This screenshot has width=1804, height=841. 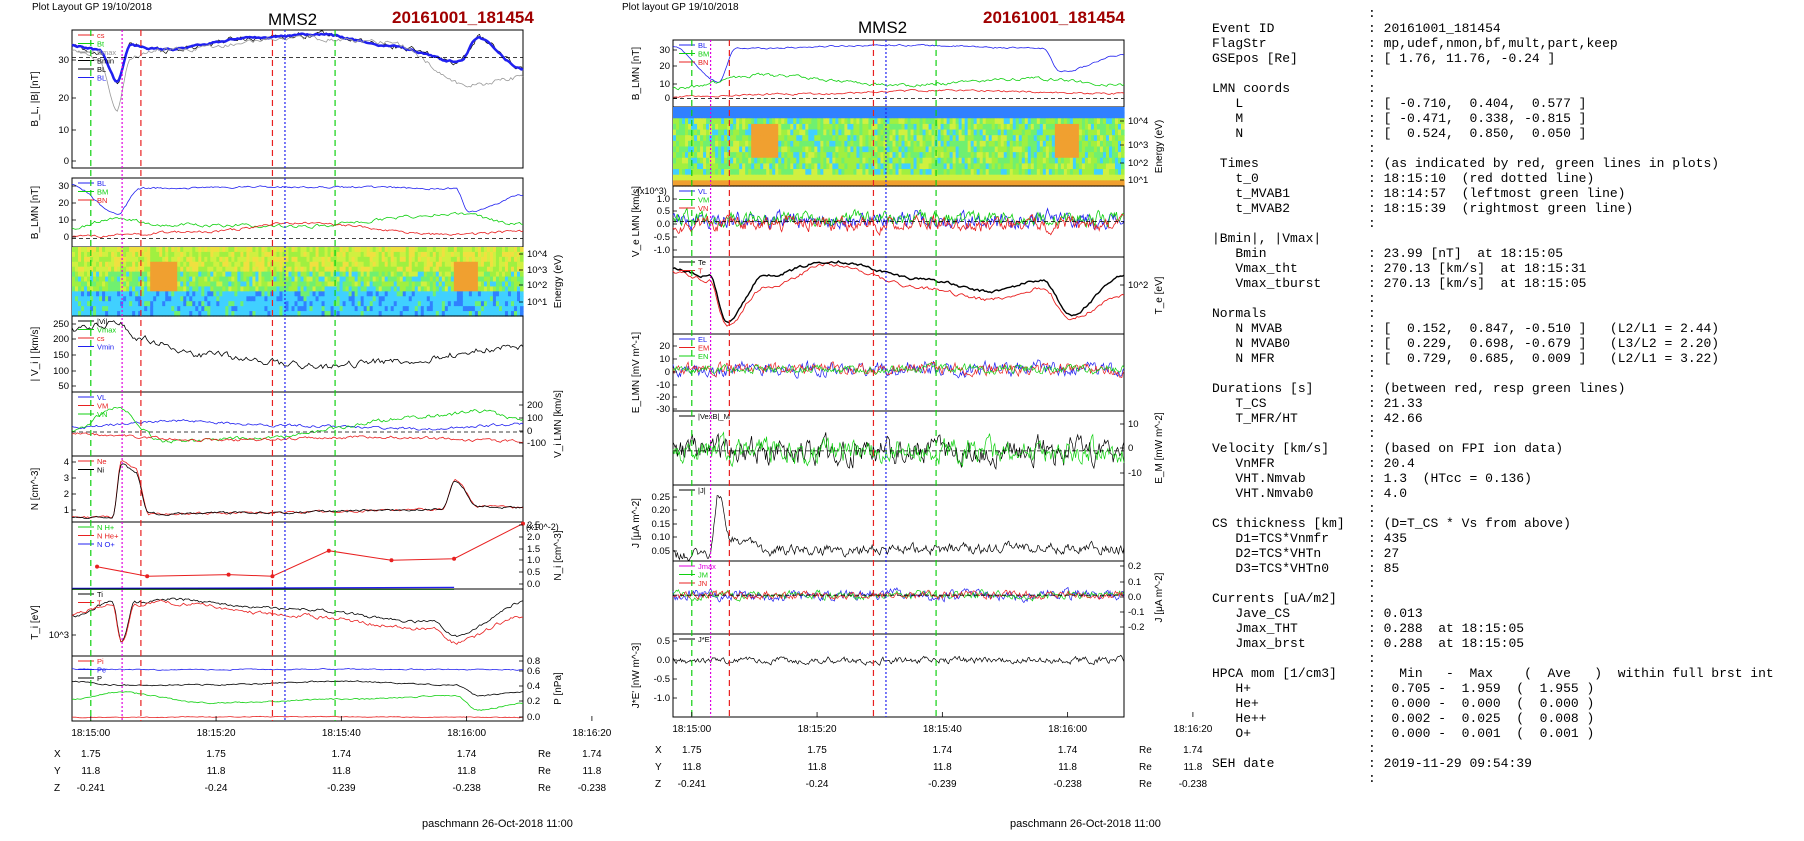 What do you see at coordinates (663, 660) in the screenshot?
I see `right-panel-9-ytick-label: 0.0` at bounding box center [663, 660].